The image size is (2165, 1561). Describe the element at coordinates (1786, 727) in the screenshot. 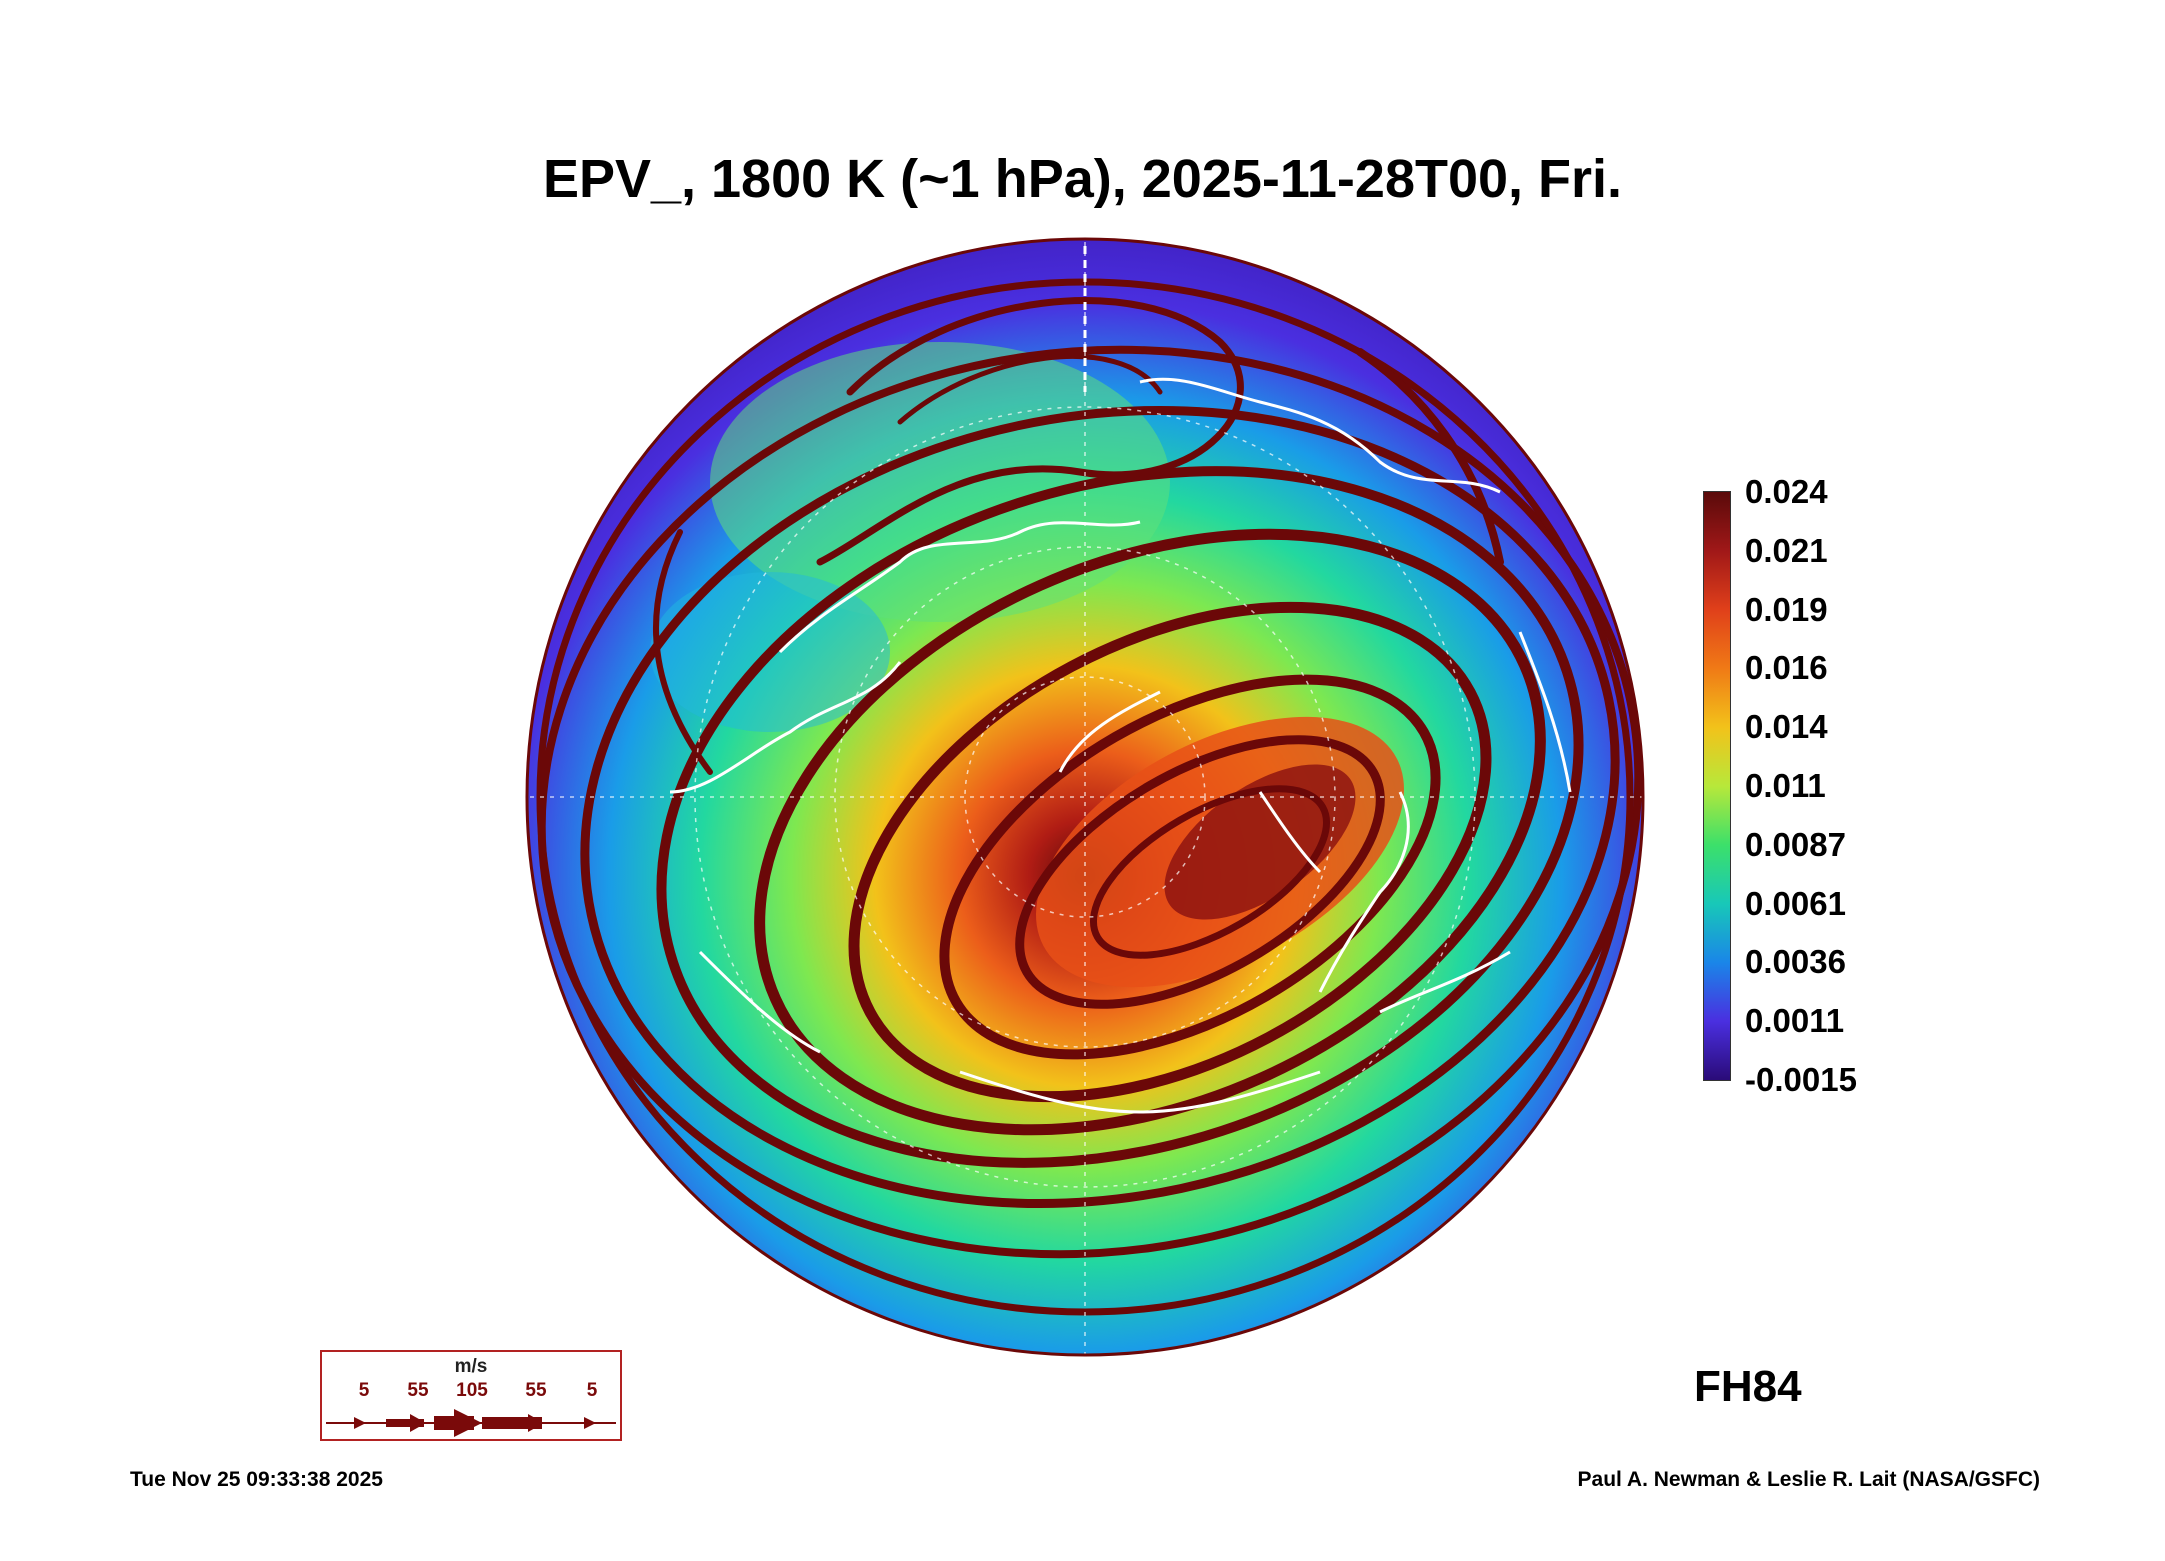

I see `colorbar-tick-label: 0.014` at that location.